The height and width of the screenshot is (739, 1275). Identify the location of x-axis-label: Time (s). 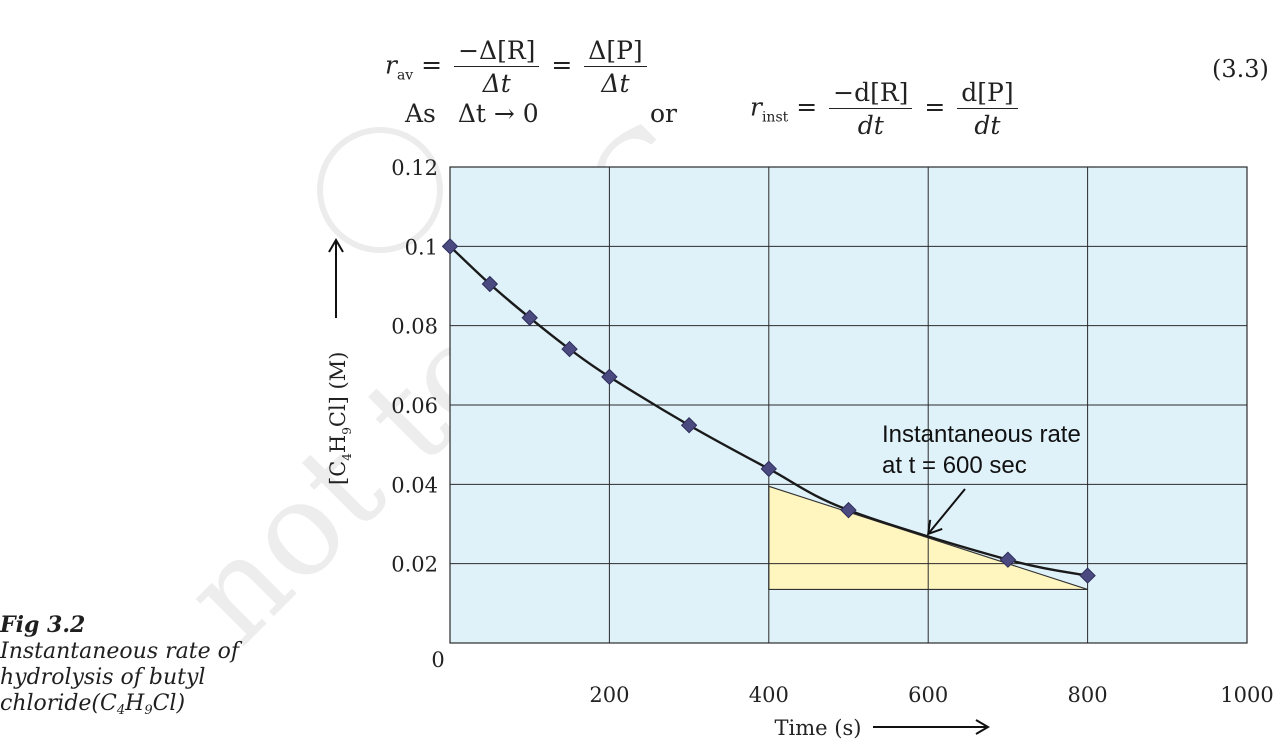
(818, 727).